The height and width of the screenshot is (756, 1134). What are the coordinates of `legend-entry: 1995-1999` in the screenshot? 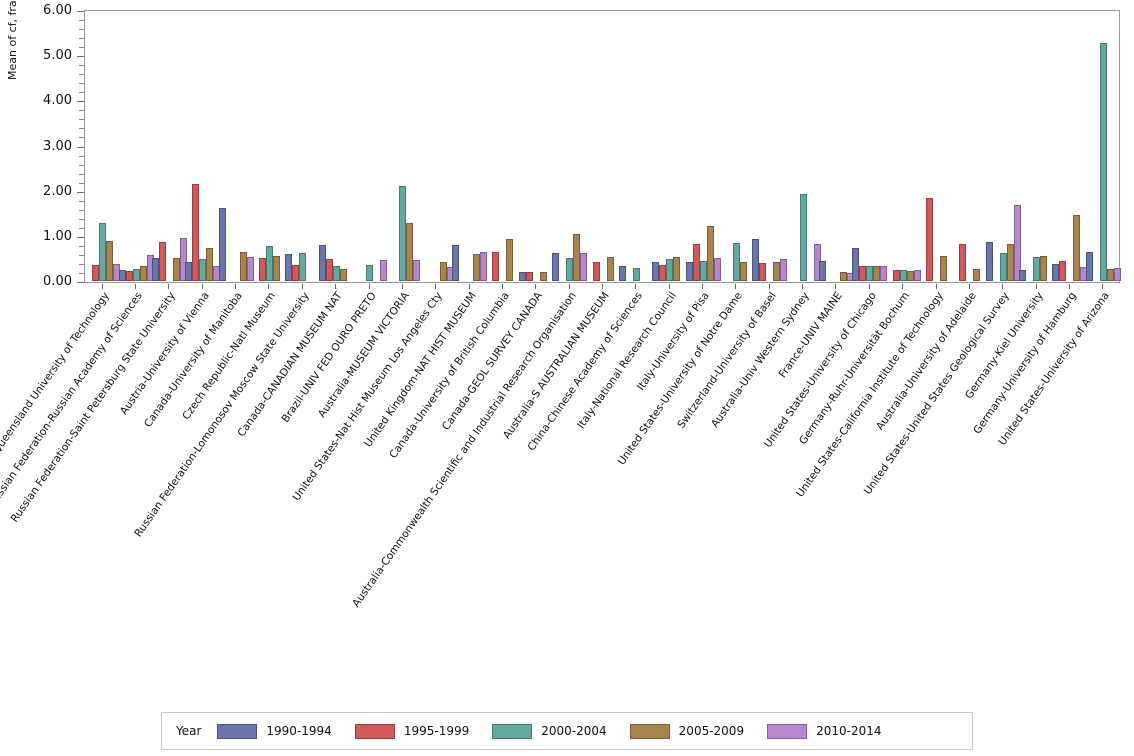 It's located at (411, 731).